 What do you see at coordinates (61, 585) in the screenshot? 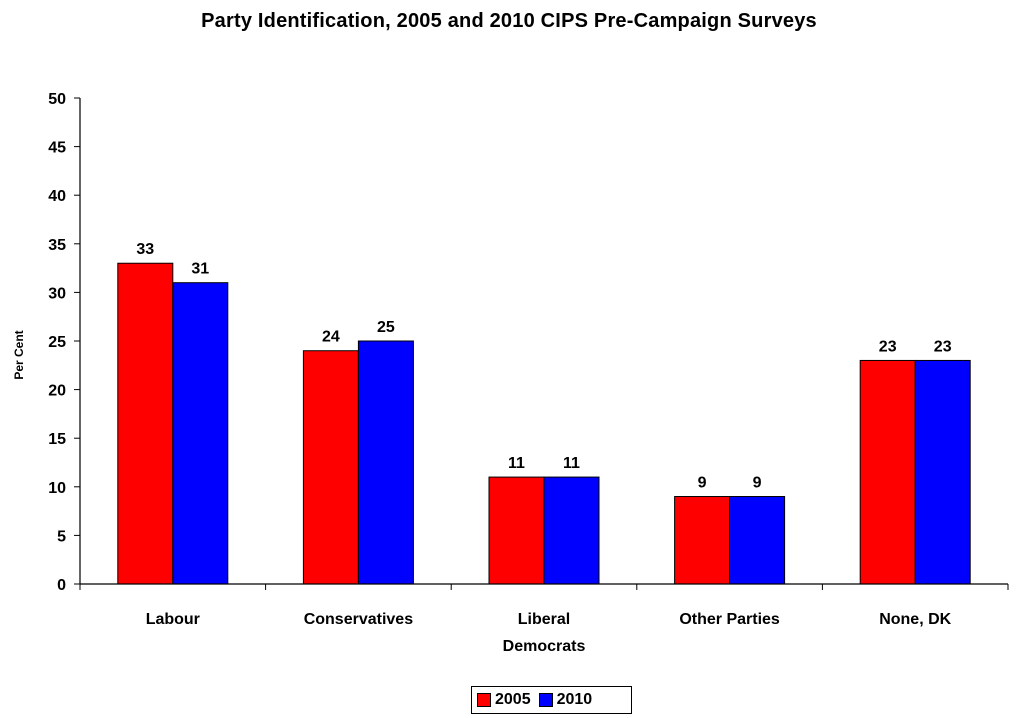
I see `y-tick-label: 0` at bounding box center [61, 585].